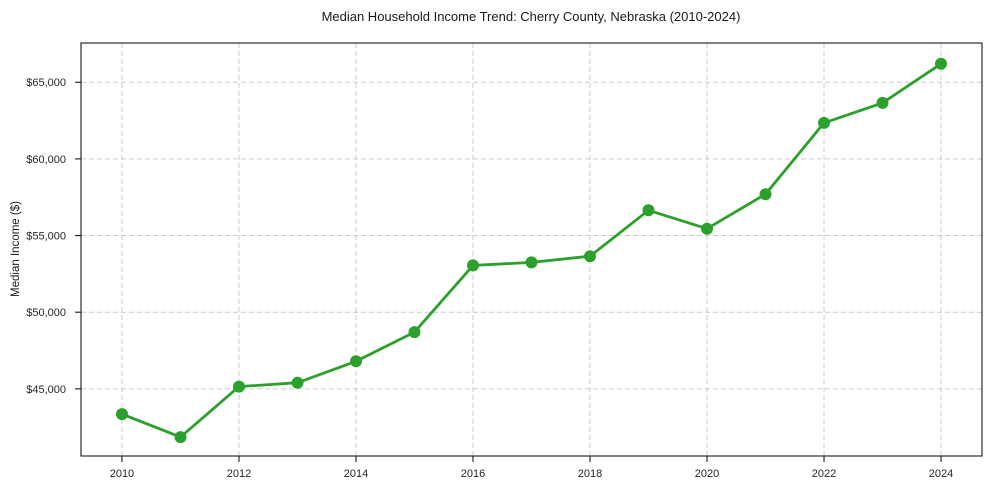  I want to click on x-tick-label: 2022, so click(824, 474).